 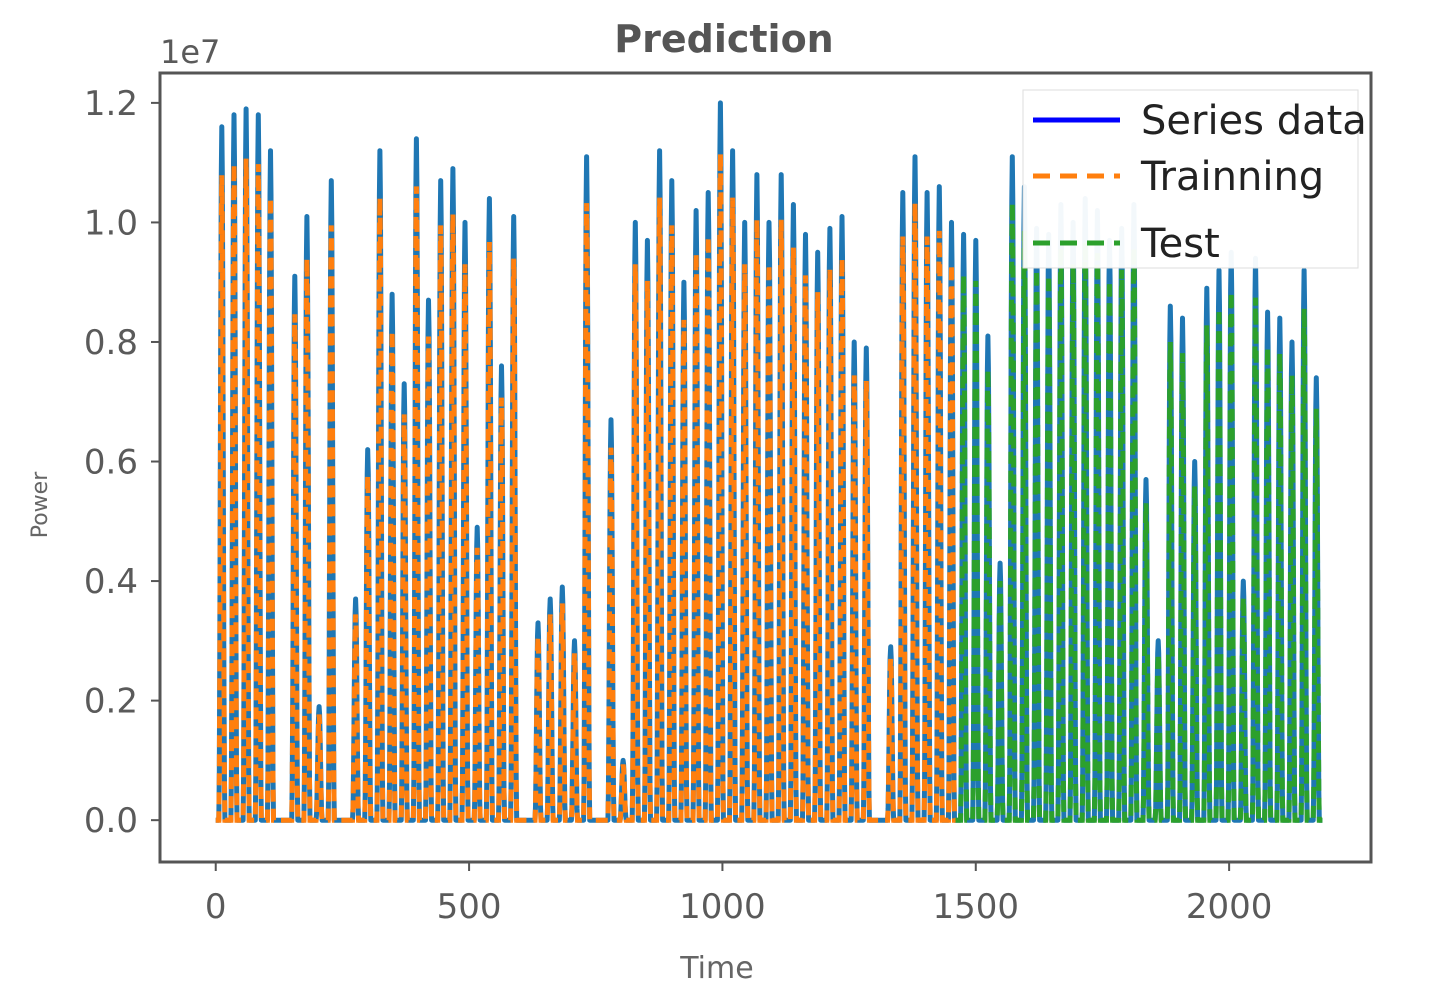 What do you see at coordinates (111, 223) in the screenshot?
I see `y-tick-label: 1.0` at bounding box center [111, 223].